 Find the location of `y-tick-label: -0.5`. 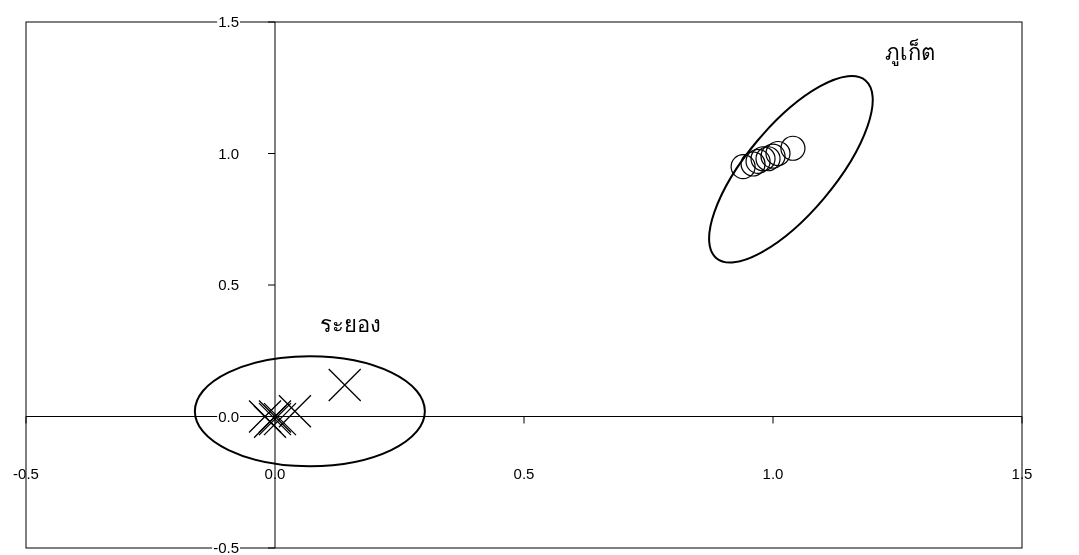

y-tick-label: -0.5 is located at coordinates (226, 547).